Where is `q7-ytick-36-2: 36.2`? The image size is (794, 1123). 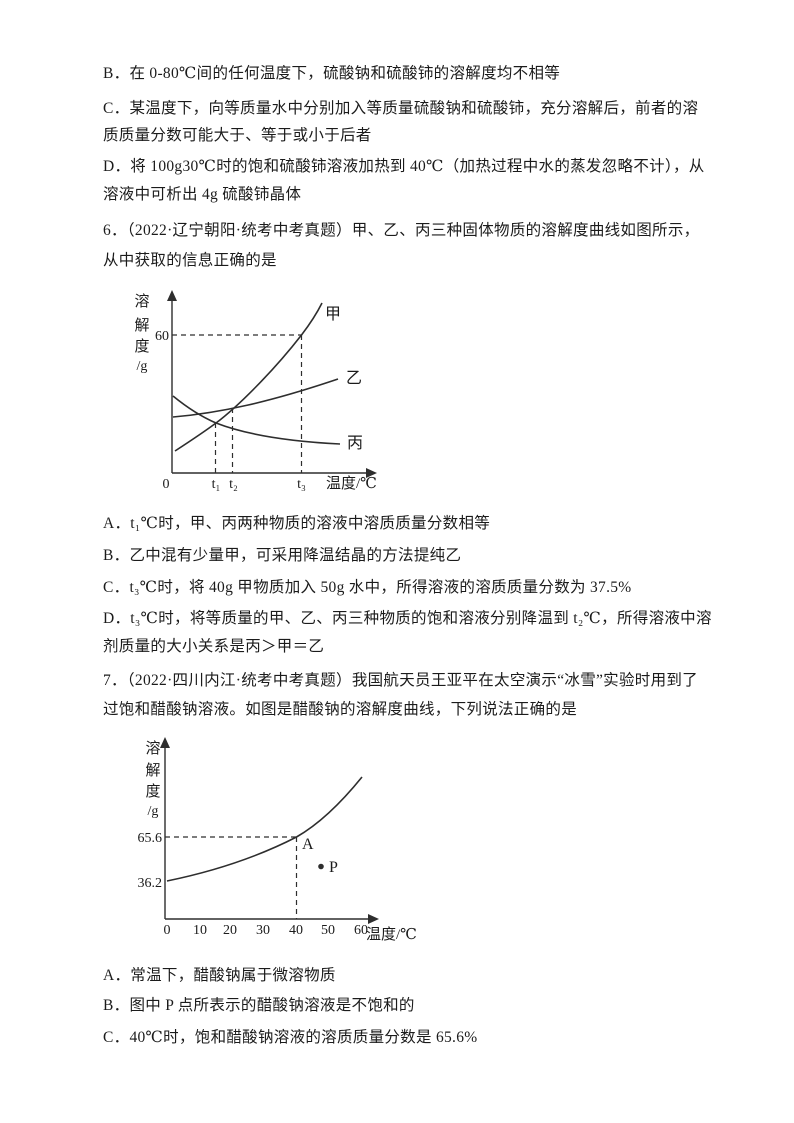 q7-ytick-36-2: 36.2 is located at coordinates (150, 883).